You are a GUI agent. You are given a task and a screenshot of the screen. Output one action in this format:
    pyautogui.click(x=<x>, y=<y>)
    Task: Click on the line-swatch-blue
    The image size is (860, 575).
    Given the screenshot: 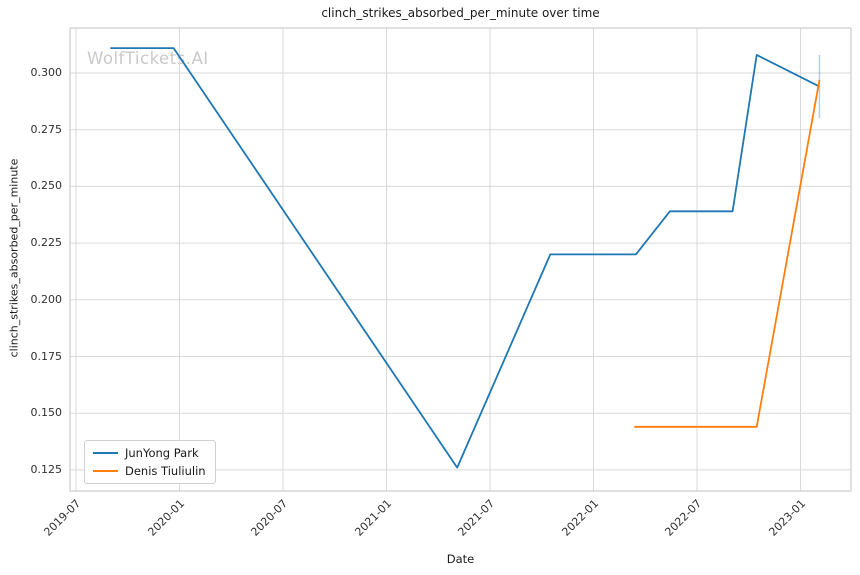 What is the action you would take?
    pyautogui.click(x=105, y=453)
    